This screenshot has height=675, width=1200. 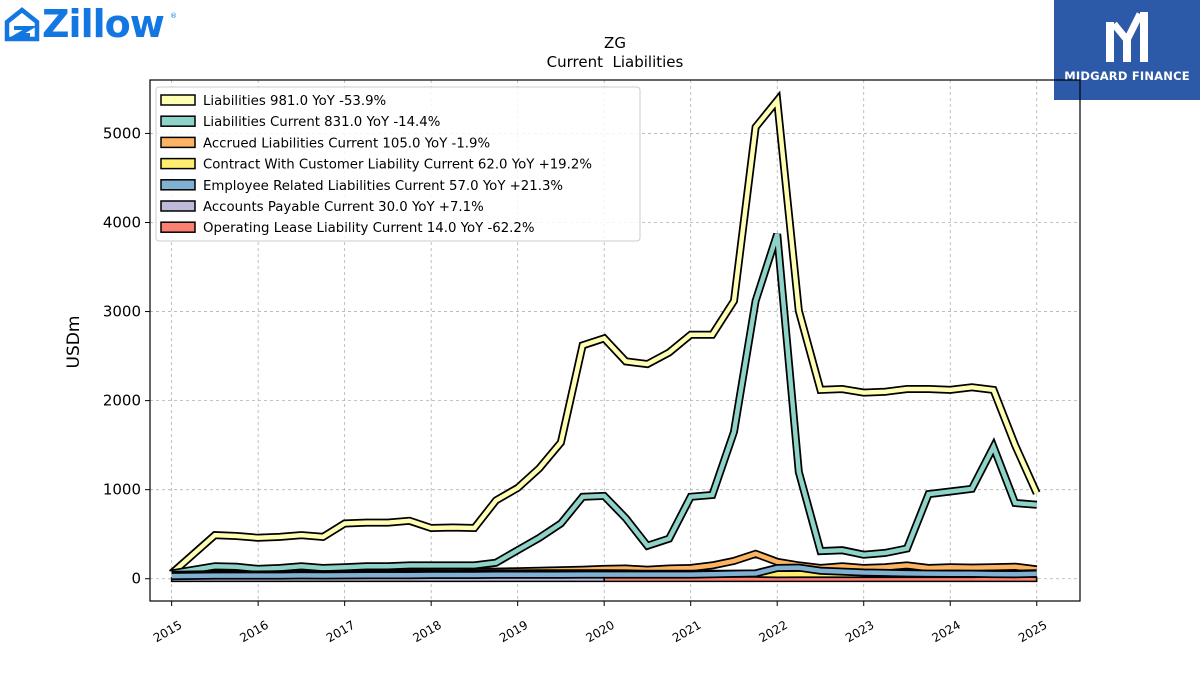 I want to click on x-tick-label-4: 2019, so click(x=513, y=631).